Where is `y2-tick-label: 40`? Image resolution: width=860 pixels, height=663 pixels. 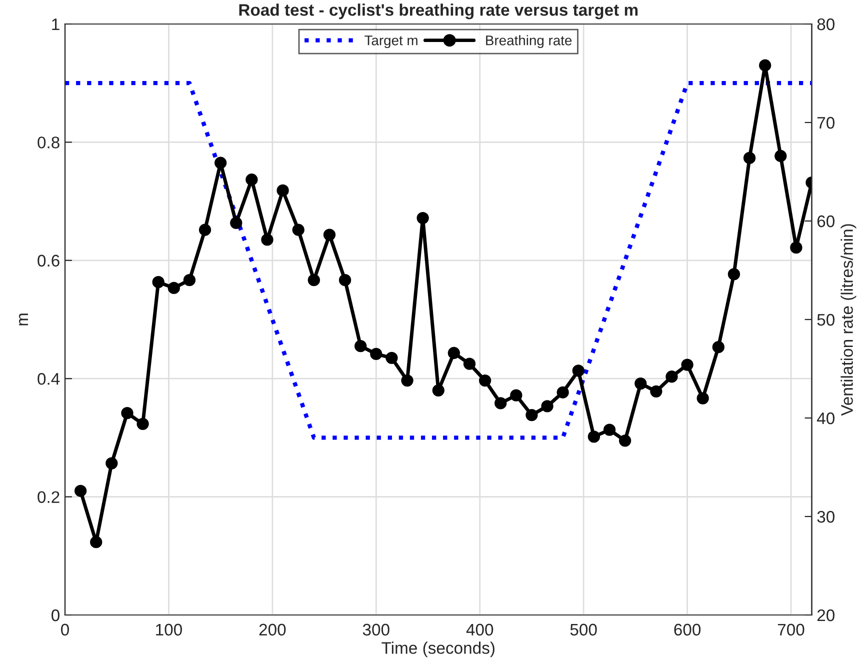
y2-tick-label: 40 is located at coordinates (825, 418).